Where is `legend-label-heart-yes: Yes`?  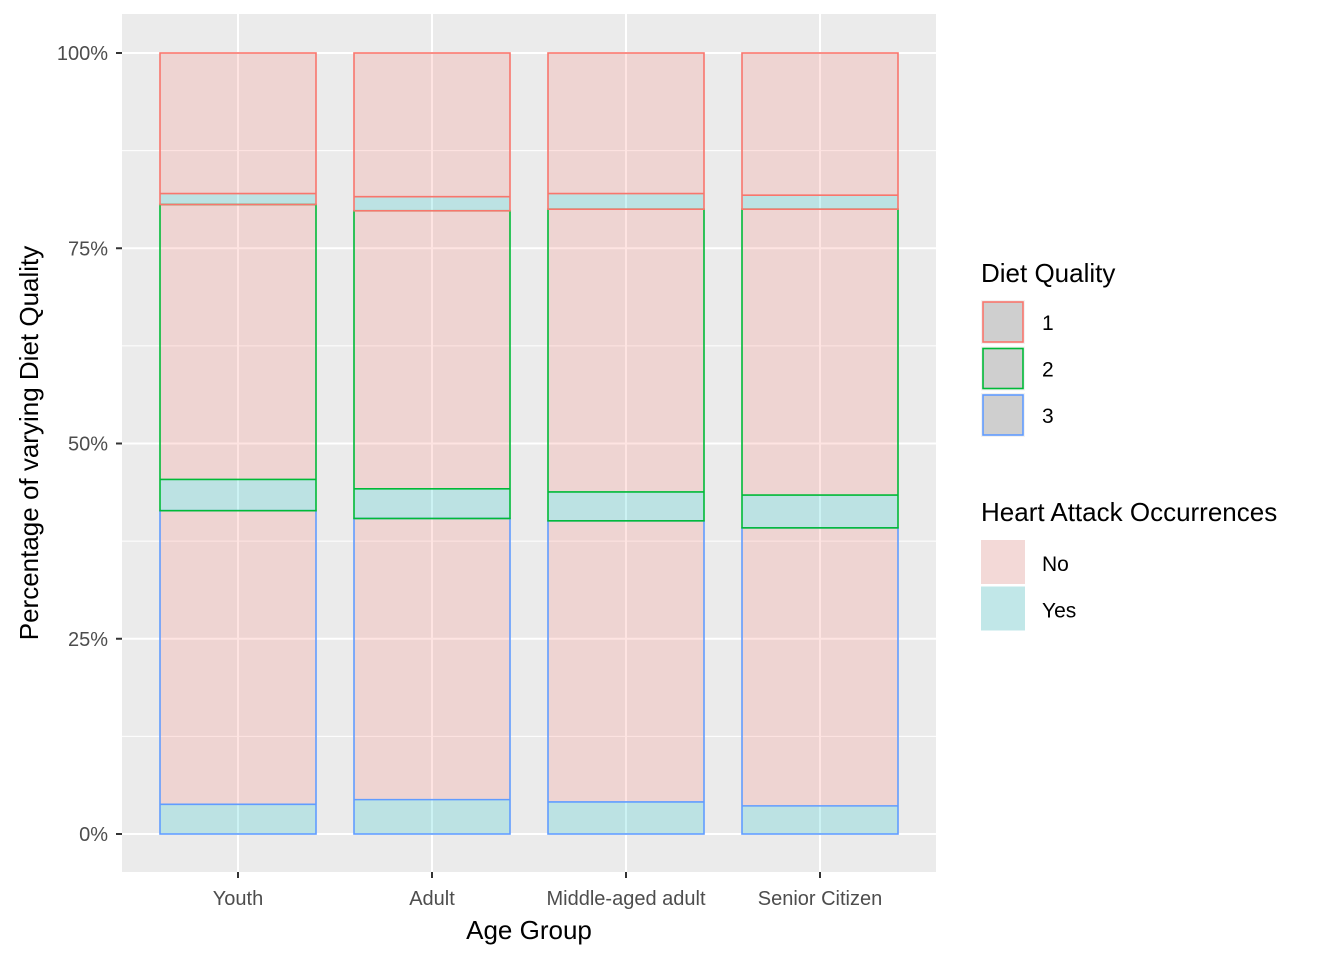
legend-label-heart-yes: Yes is located at coordinates (1059, 611).